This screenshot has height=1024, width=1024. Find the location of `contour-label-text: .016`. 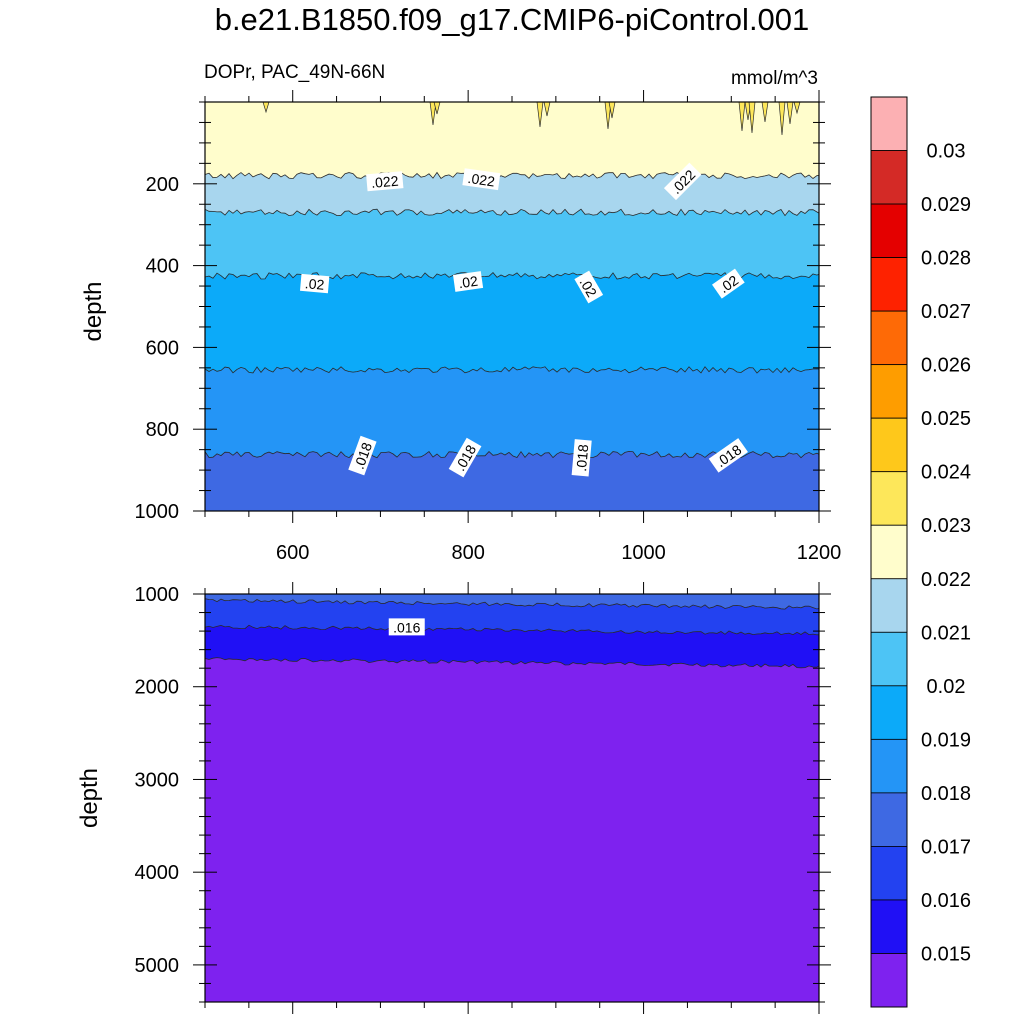

contour-label-text: .016 is located at coordinates (406, 627).